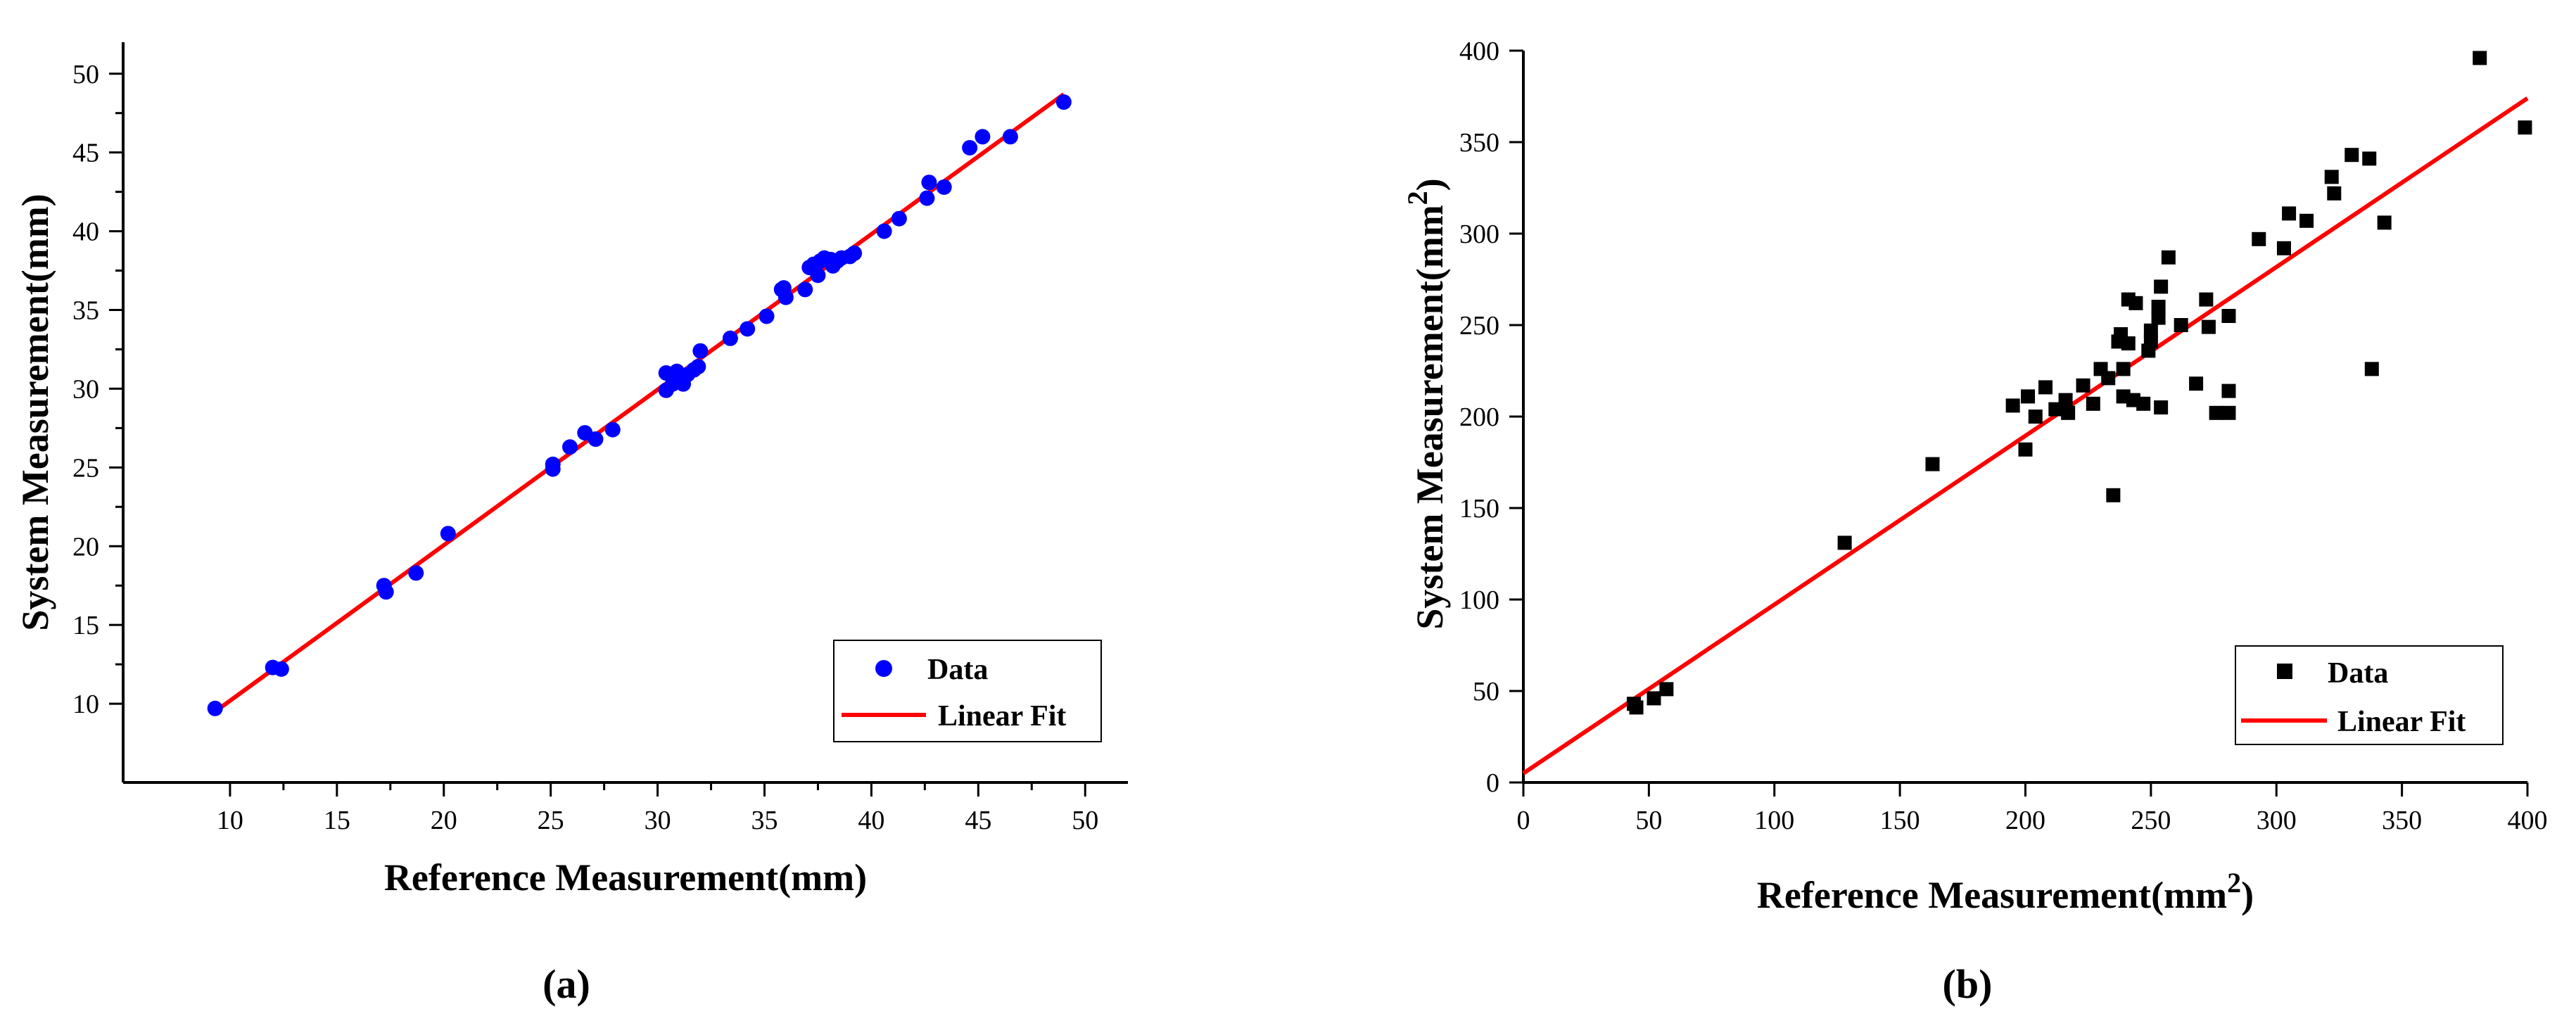  What do you see at coordinates (1430, 417) in the screenshot?
I see `y-axis-label-main: System Measurement(mm` at bounding box center [1430, 417].